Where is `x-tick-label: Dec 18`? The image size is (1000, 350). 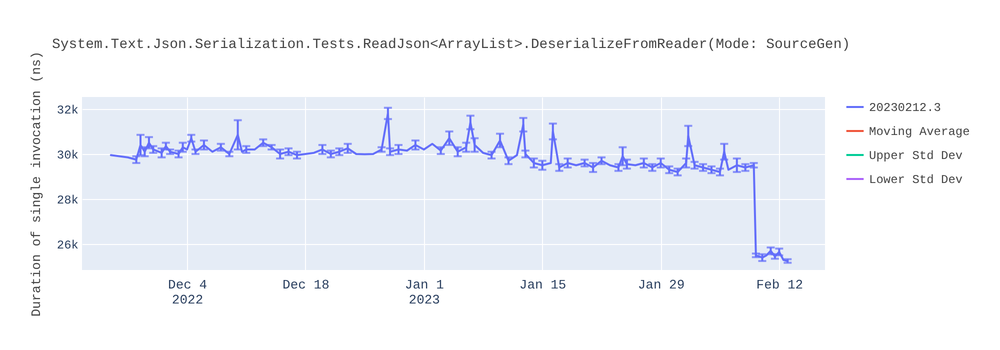
x-tick-label: Dec 18 is located at coordinates (306, 285).